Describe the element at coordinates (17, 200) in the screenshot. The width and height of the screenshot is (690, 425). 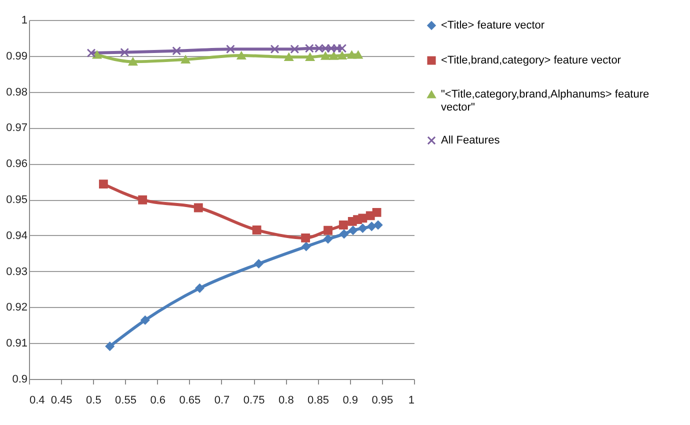
I see `y-tick-label: 0.95` at that location.